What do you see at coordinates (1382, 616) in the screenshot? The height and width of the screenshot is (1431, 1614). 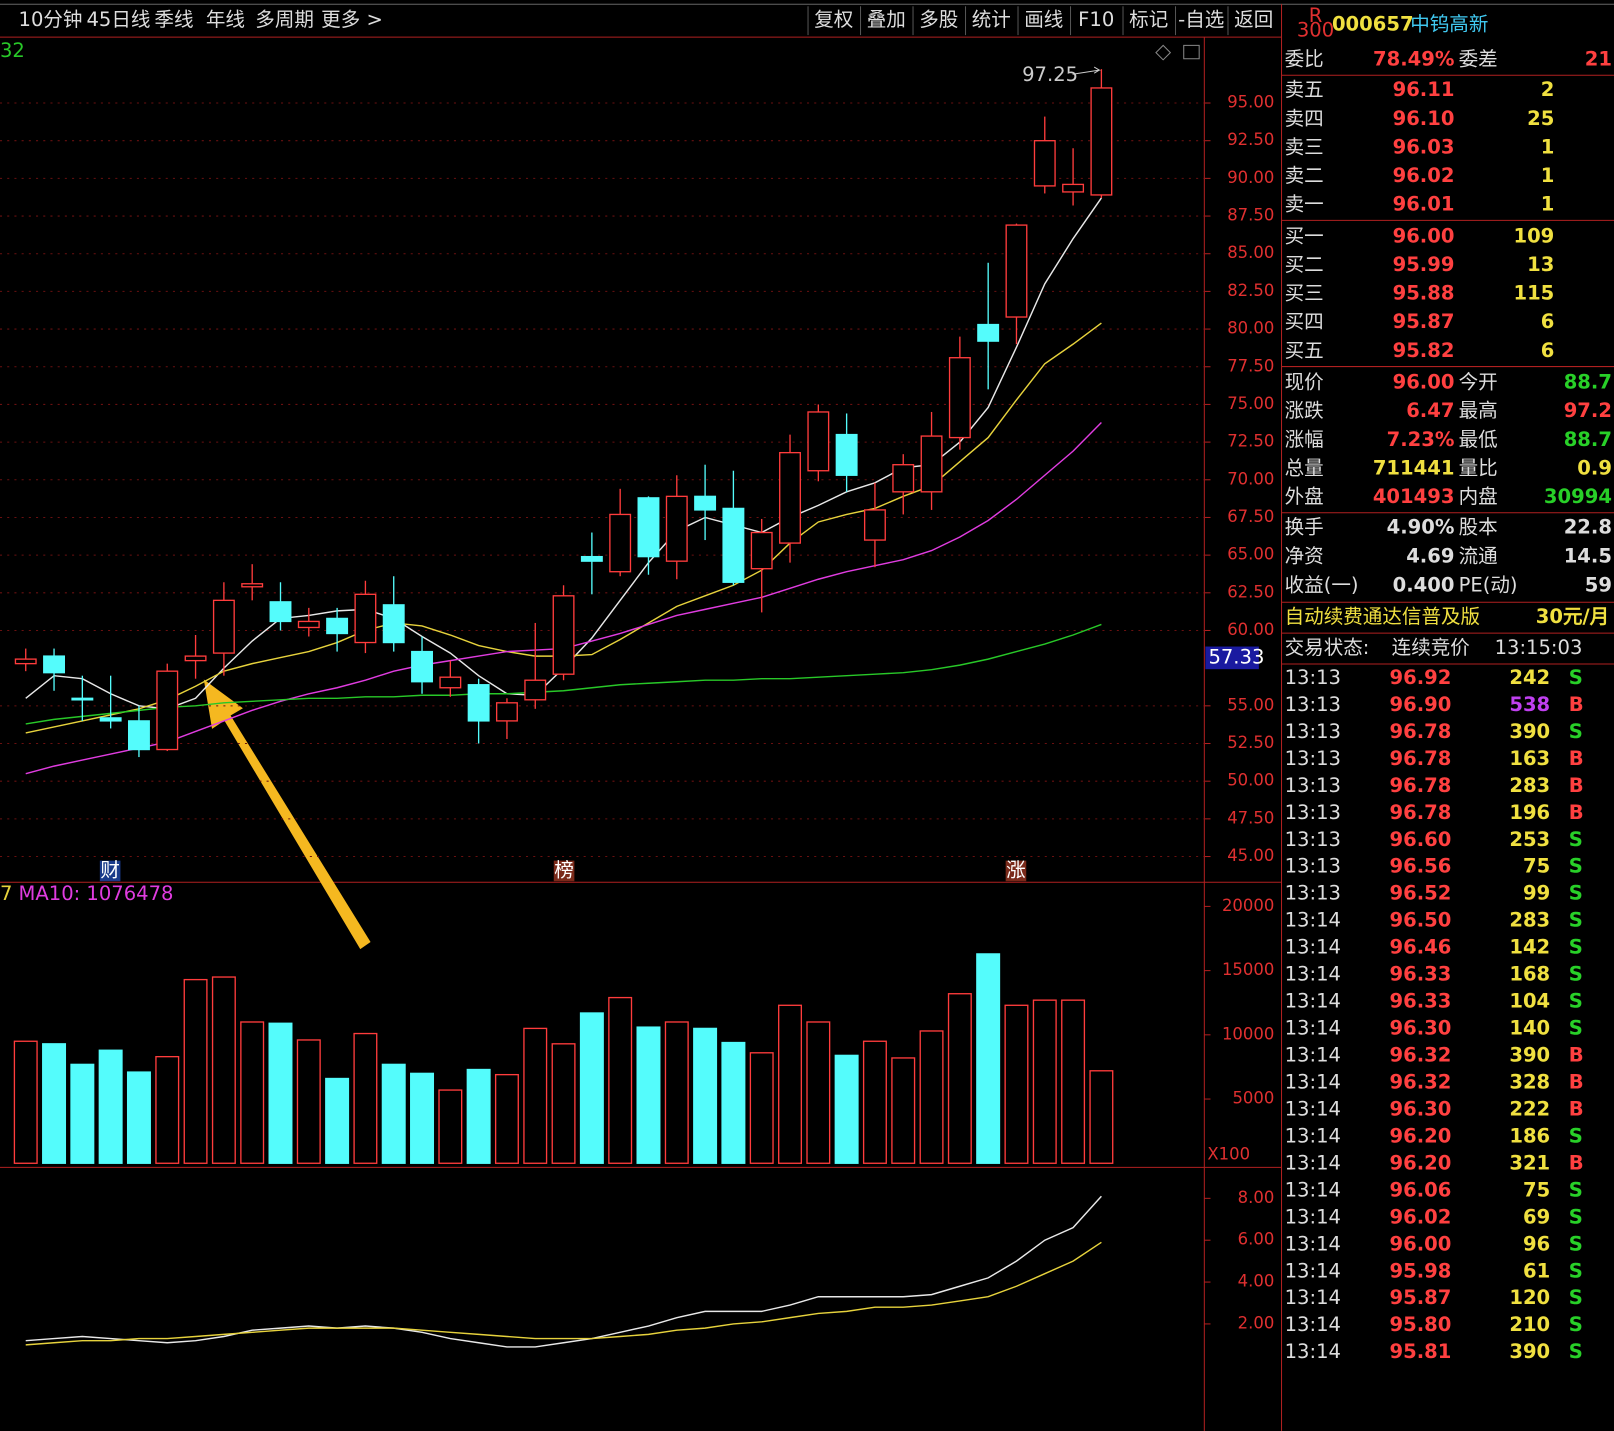 I see `banner: 自动续费通达信普及版` at bounding box center [1382, 616].